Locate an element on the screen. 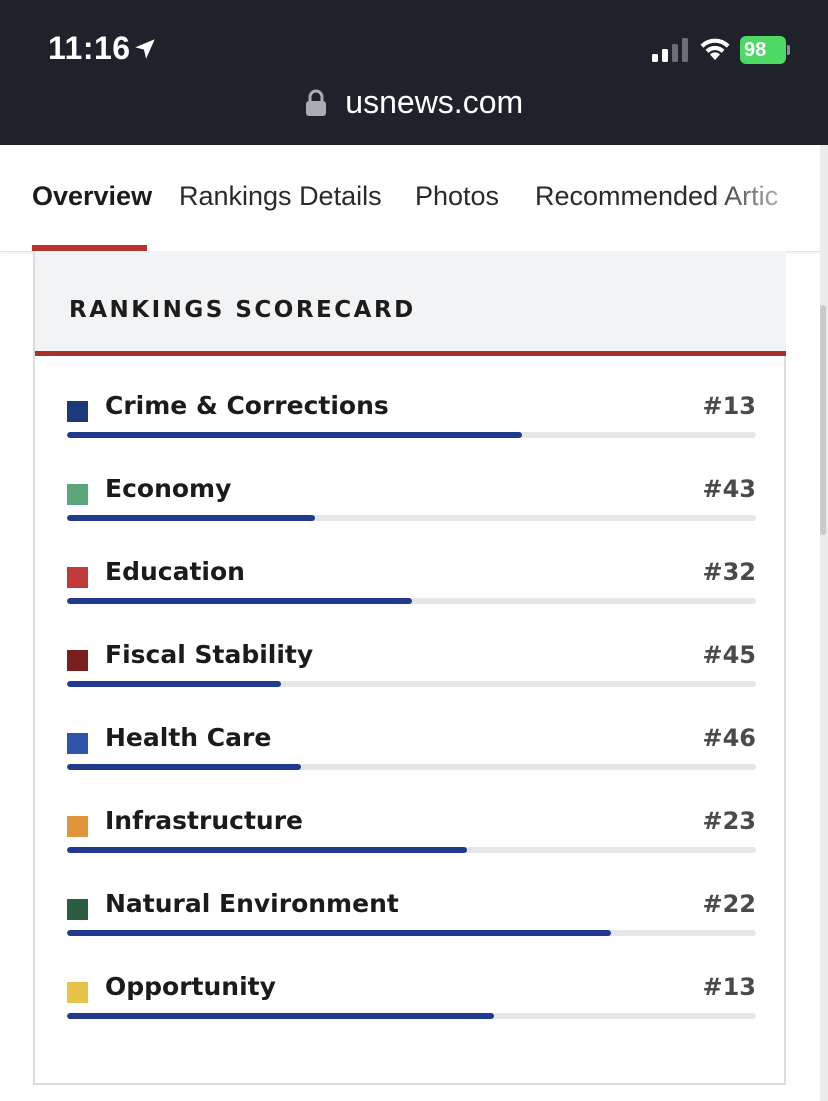 This screenshot has height=1101, width=828. address-bar: usnews.com is located at coordinates (414, 109).